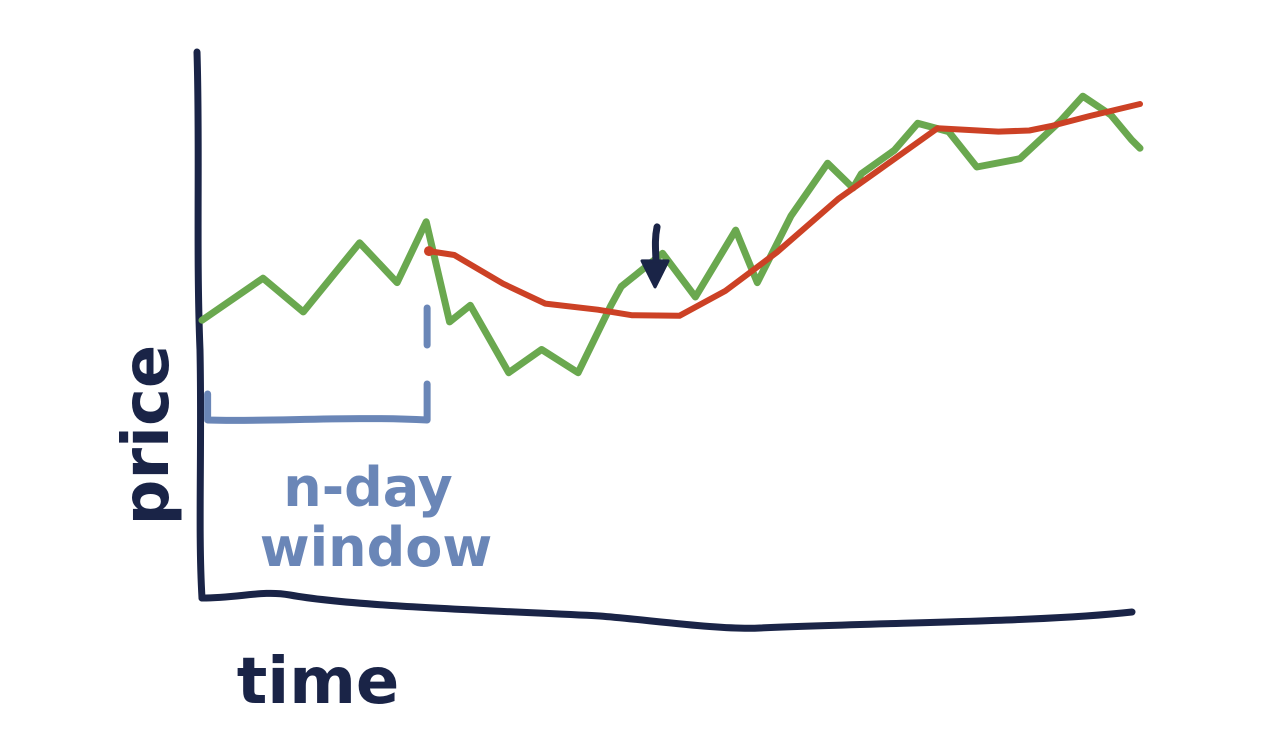 The width and height of the screenshot is (1278, 740). I want to click on arrow-head, so click(655, 274).